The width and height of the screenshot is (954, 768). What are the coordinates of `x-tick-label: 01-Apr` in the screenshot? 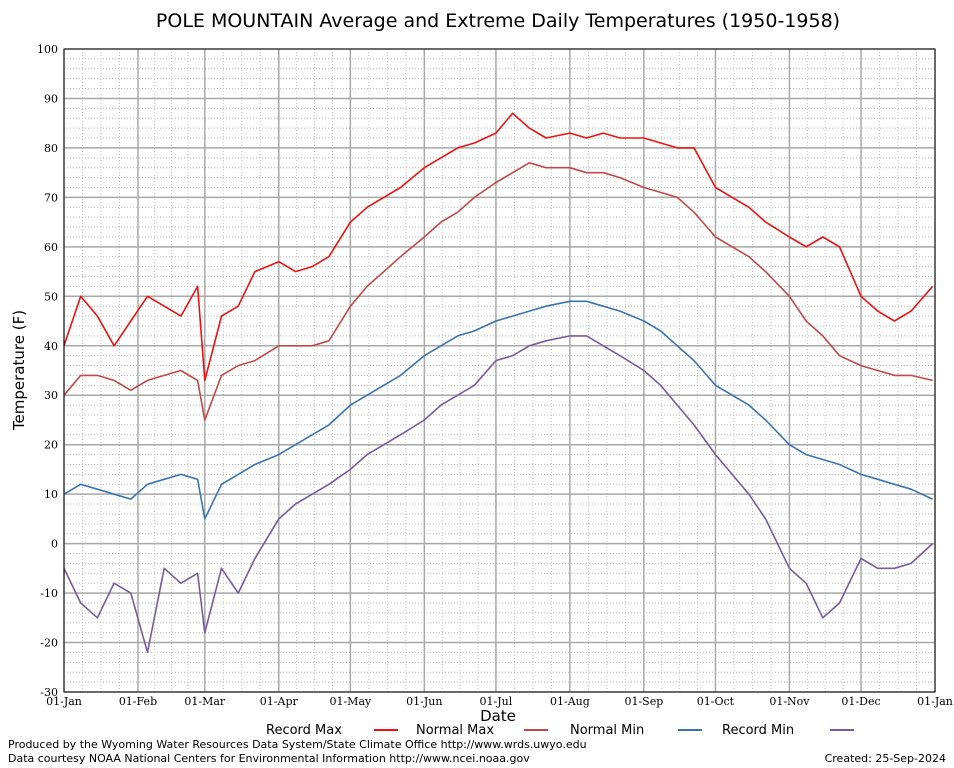 It's located at (279, 701).